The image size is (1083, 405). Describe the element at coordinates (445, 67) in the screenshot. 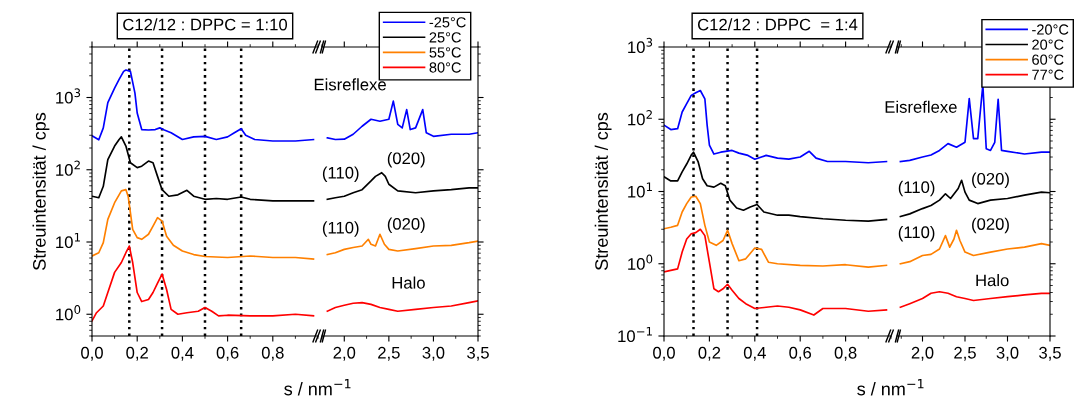

I see `legend-label: 80°C` at that location.